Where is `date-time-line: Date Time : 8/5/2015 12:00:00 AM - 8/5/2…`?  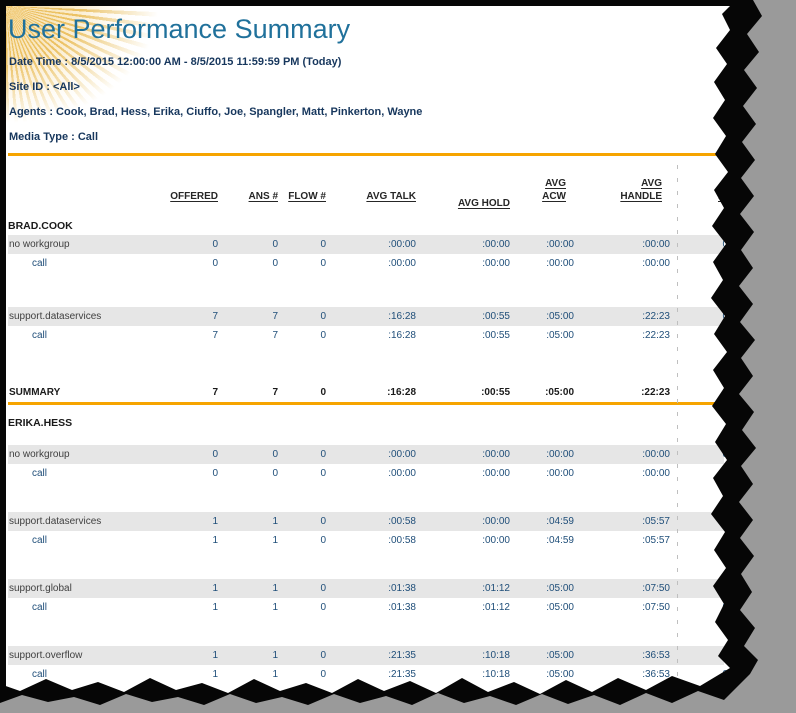 date-time-line: Date Time : 8/5/2015 12:00:00 AM - 8/5/2… is located at coordinates (175, 62).